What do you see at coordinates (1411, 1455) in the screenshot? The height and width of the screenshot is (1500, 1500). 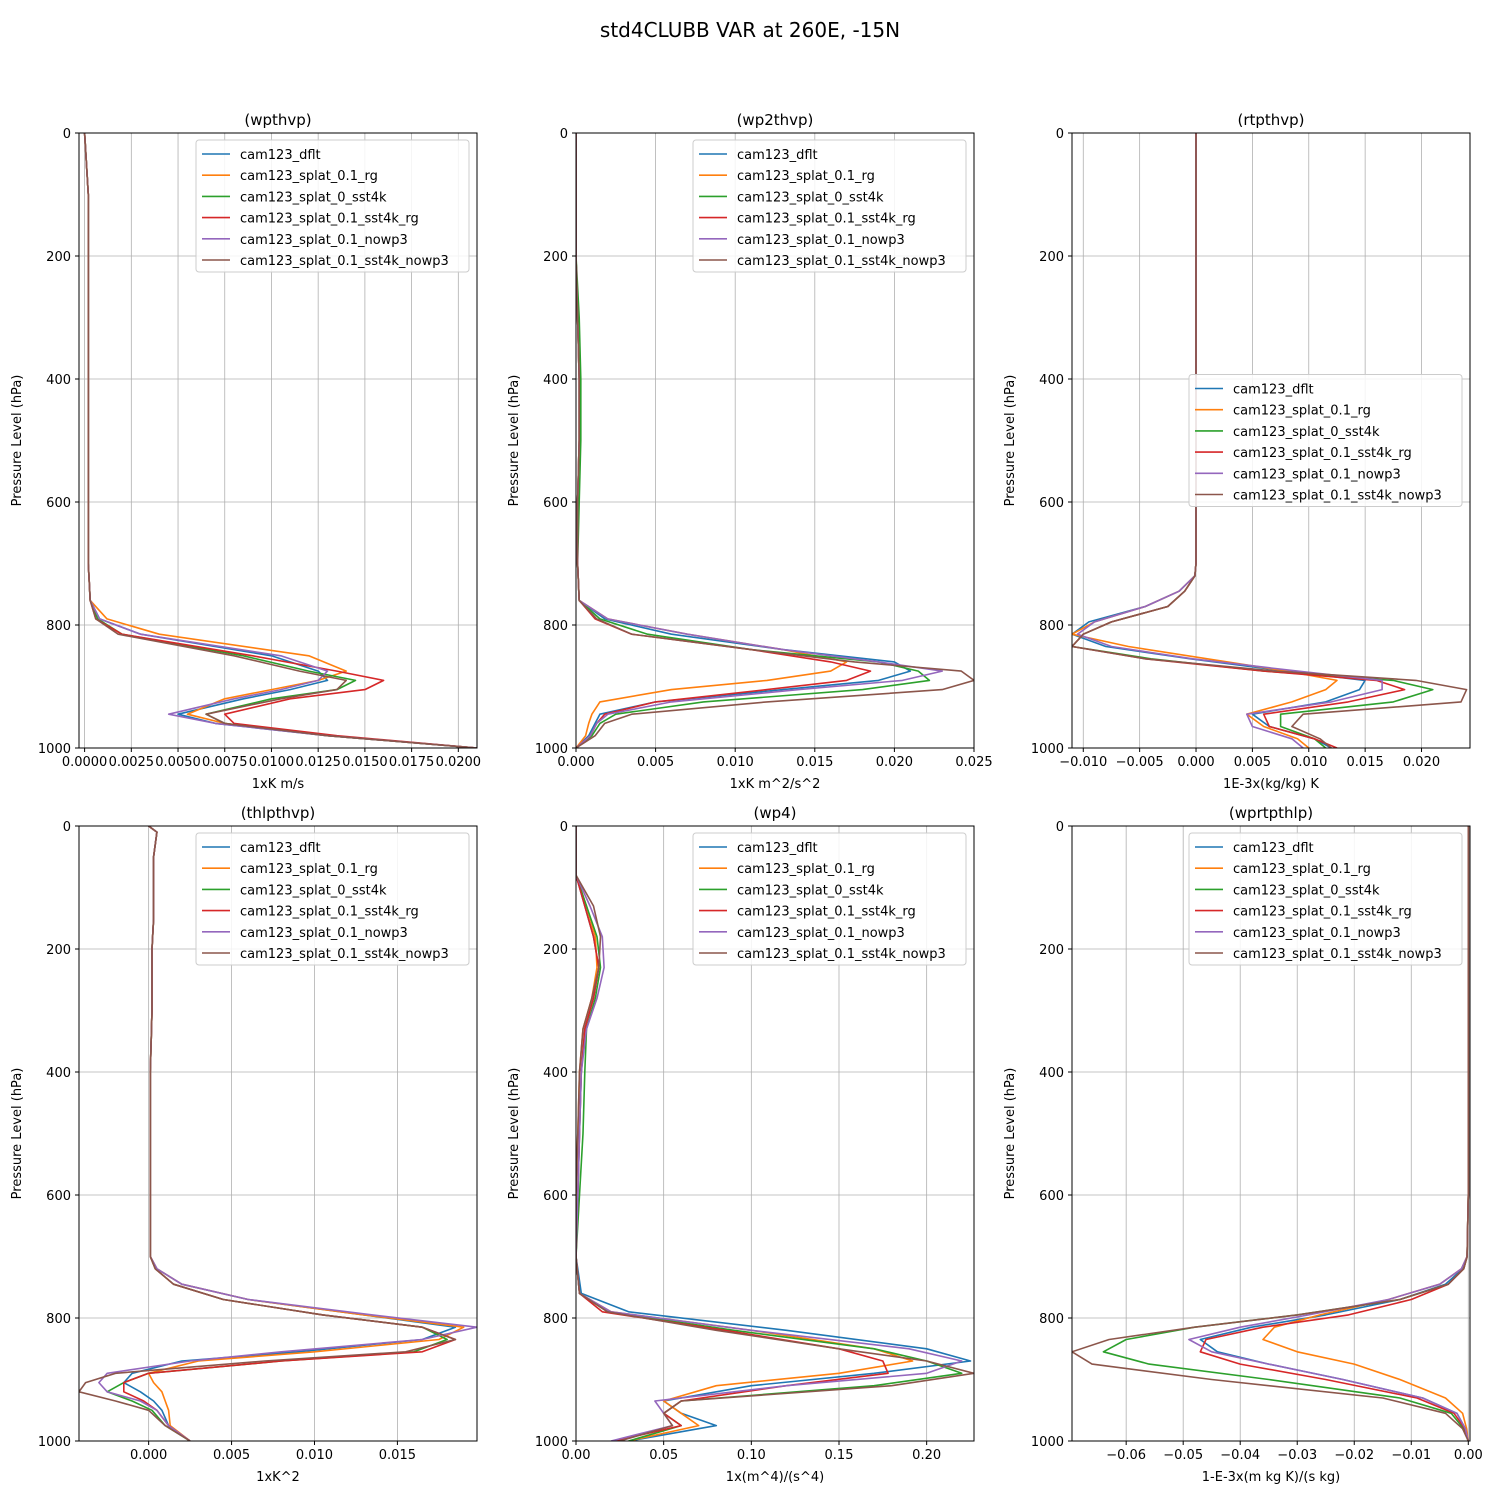 I see `x-tick-label: −0.01` at bounding box center [1411, 1455].